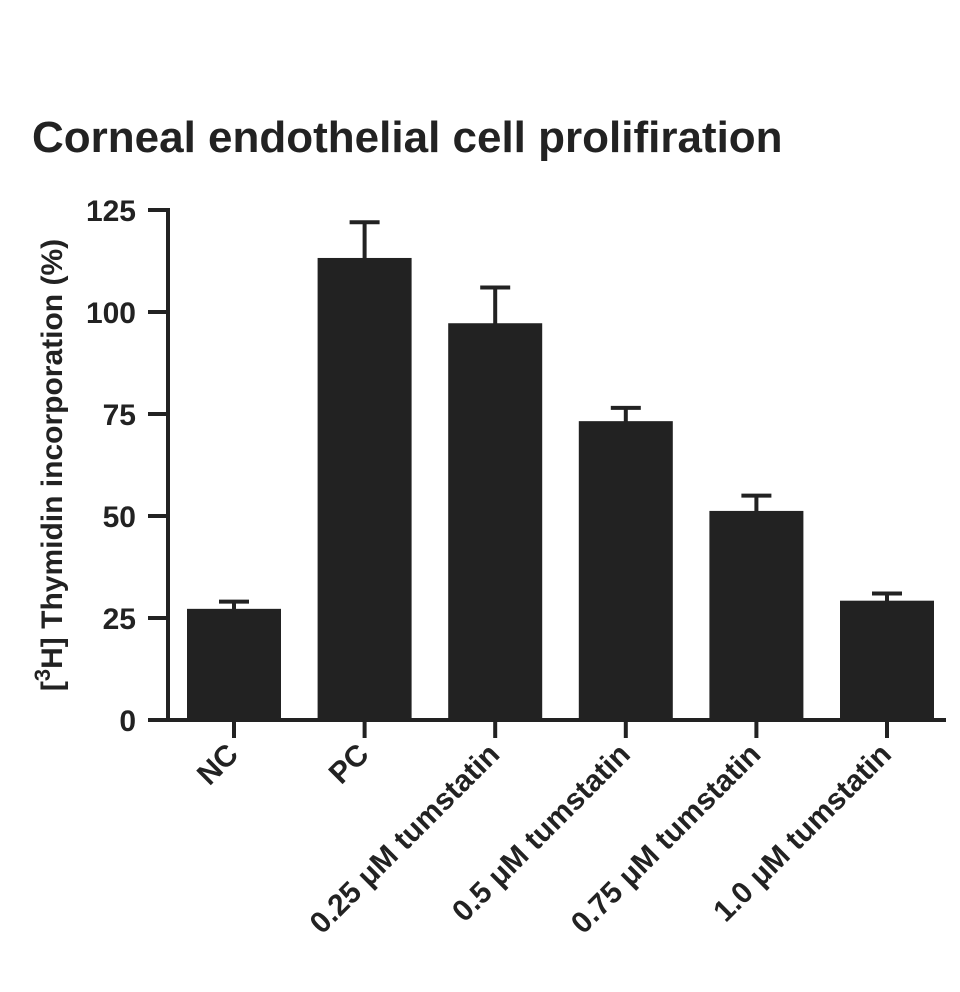 The width and height of the screenshot is (960, 992). I want to click on svg-text:[3H] Thymidin incorporation (%: [3H] Thymidin incorporation (%), so click(49, 465).